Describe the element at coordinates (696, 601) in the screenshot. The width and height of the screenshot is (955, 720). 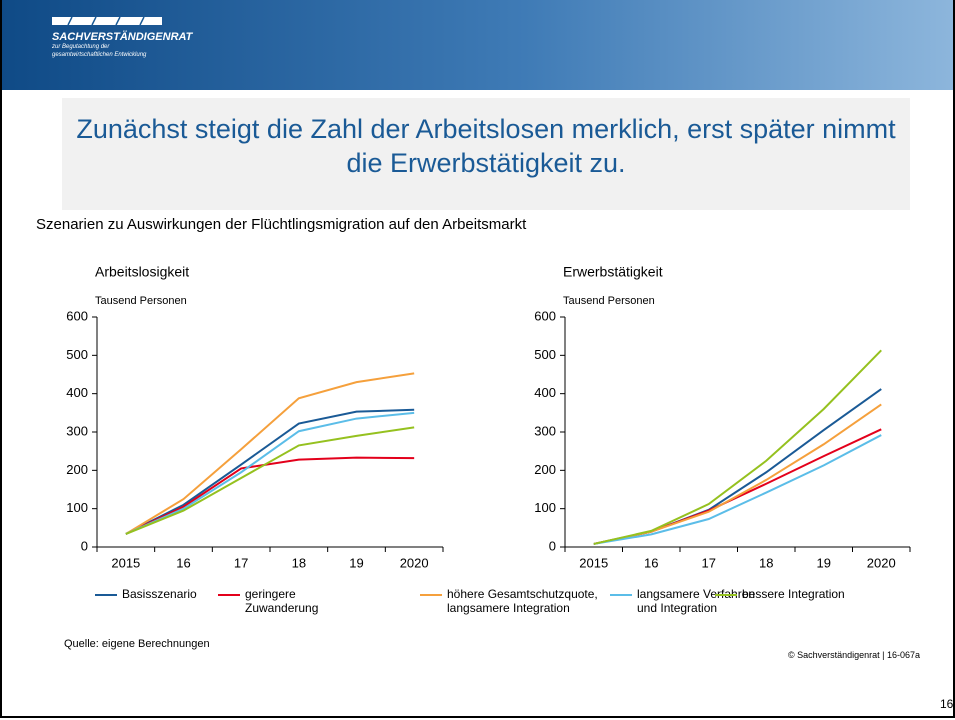
I see `legend-label: langsamere Verfahren und Integration` at that location.